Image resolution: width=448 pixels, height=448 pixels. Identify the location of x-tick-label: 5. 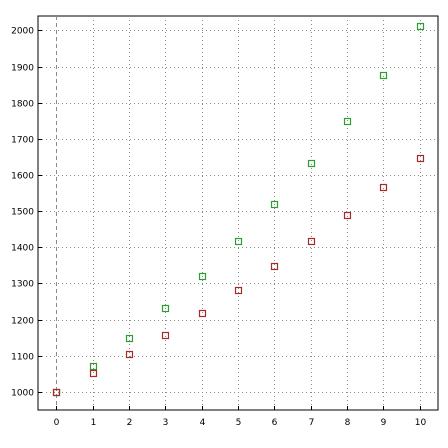
(239, 423).